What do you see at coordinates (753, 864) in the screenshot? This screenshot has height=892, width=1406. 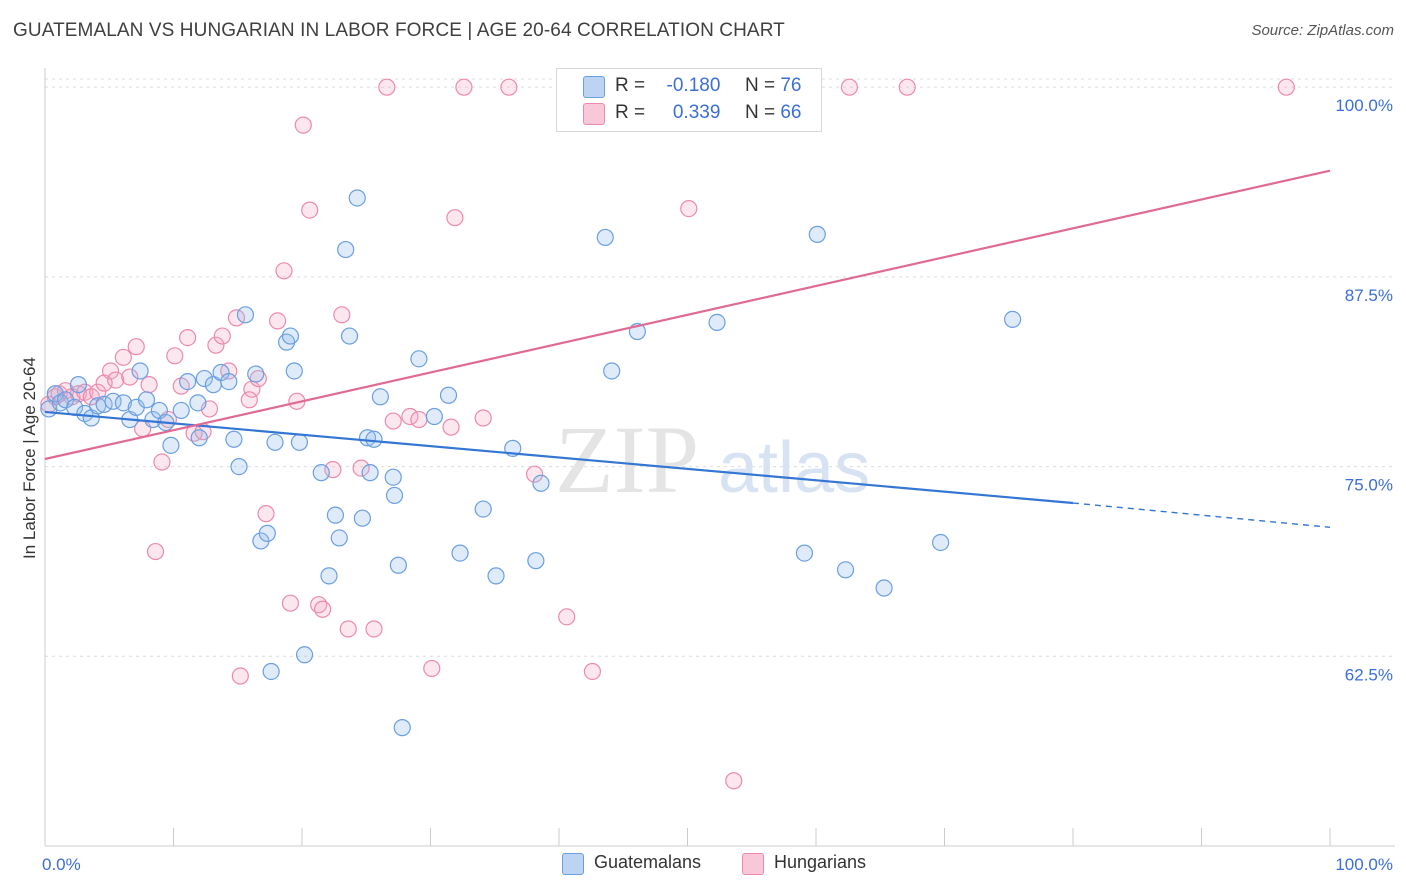 I see `hungarians-legend-swatch` at bounding box center [753, 864].